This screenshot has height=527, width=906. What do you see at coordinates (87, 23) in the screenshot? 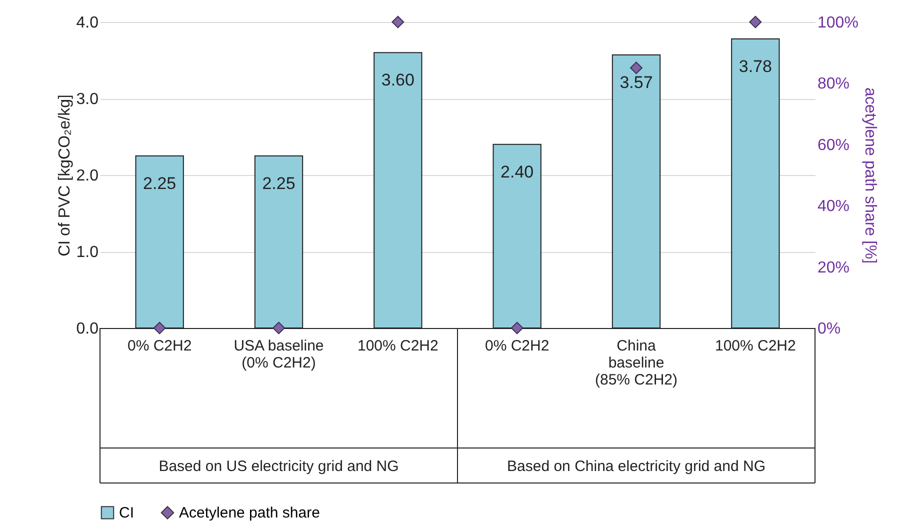
I see `y-tick-label: 4.0` at bounding box center [87, 23].